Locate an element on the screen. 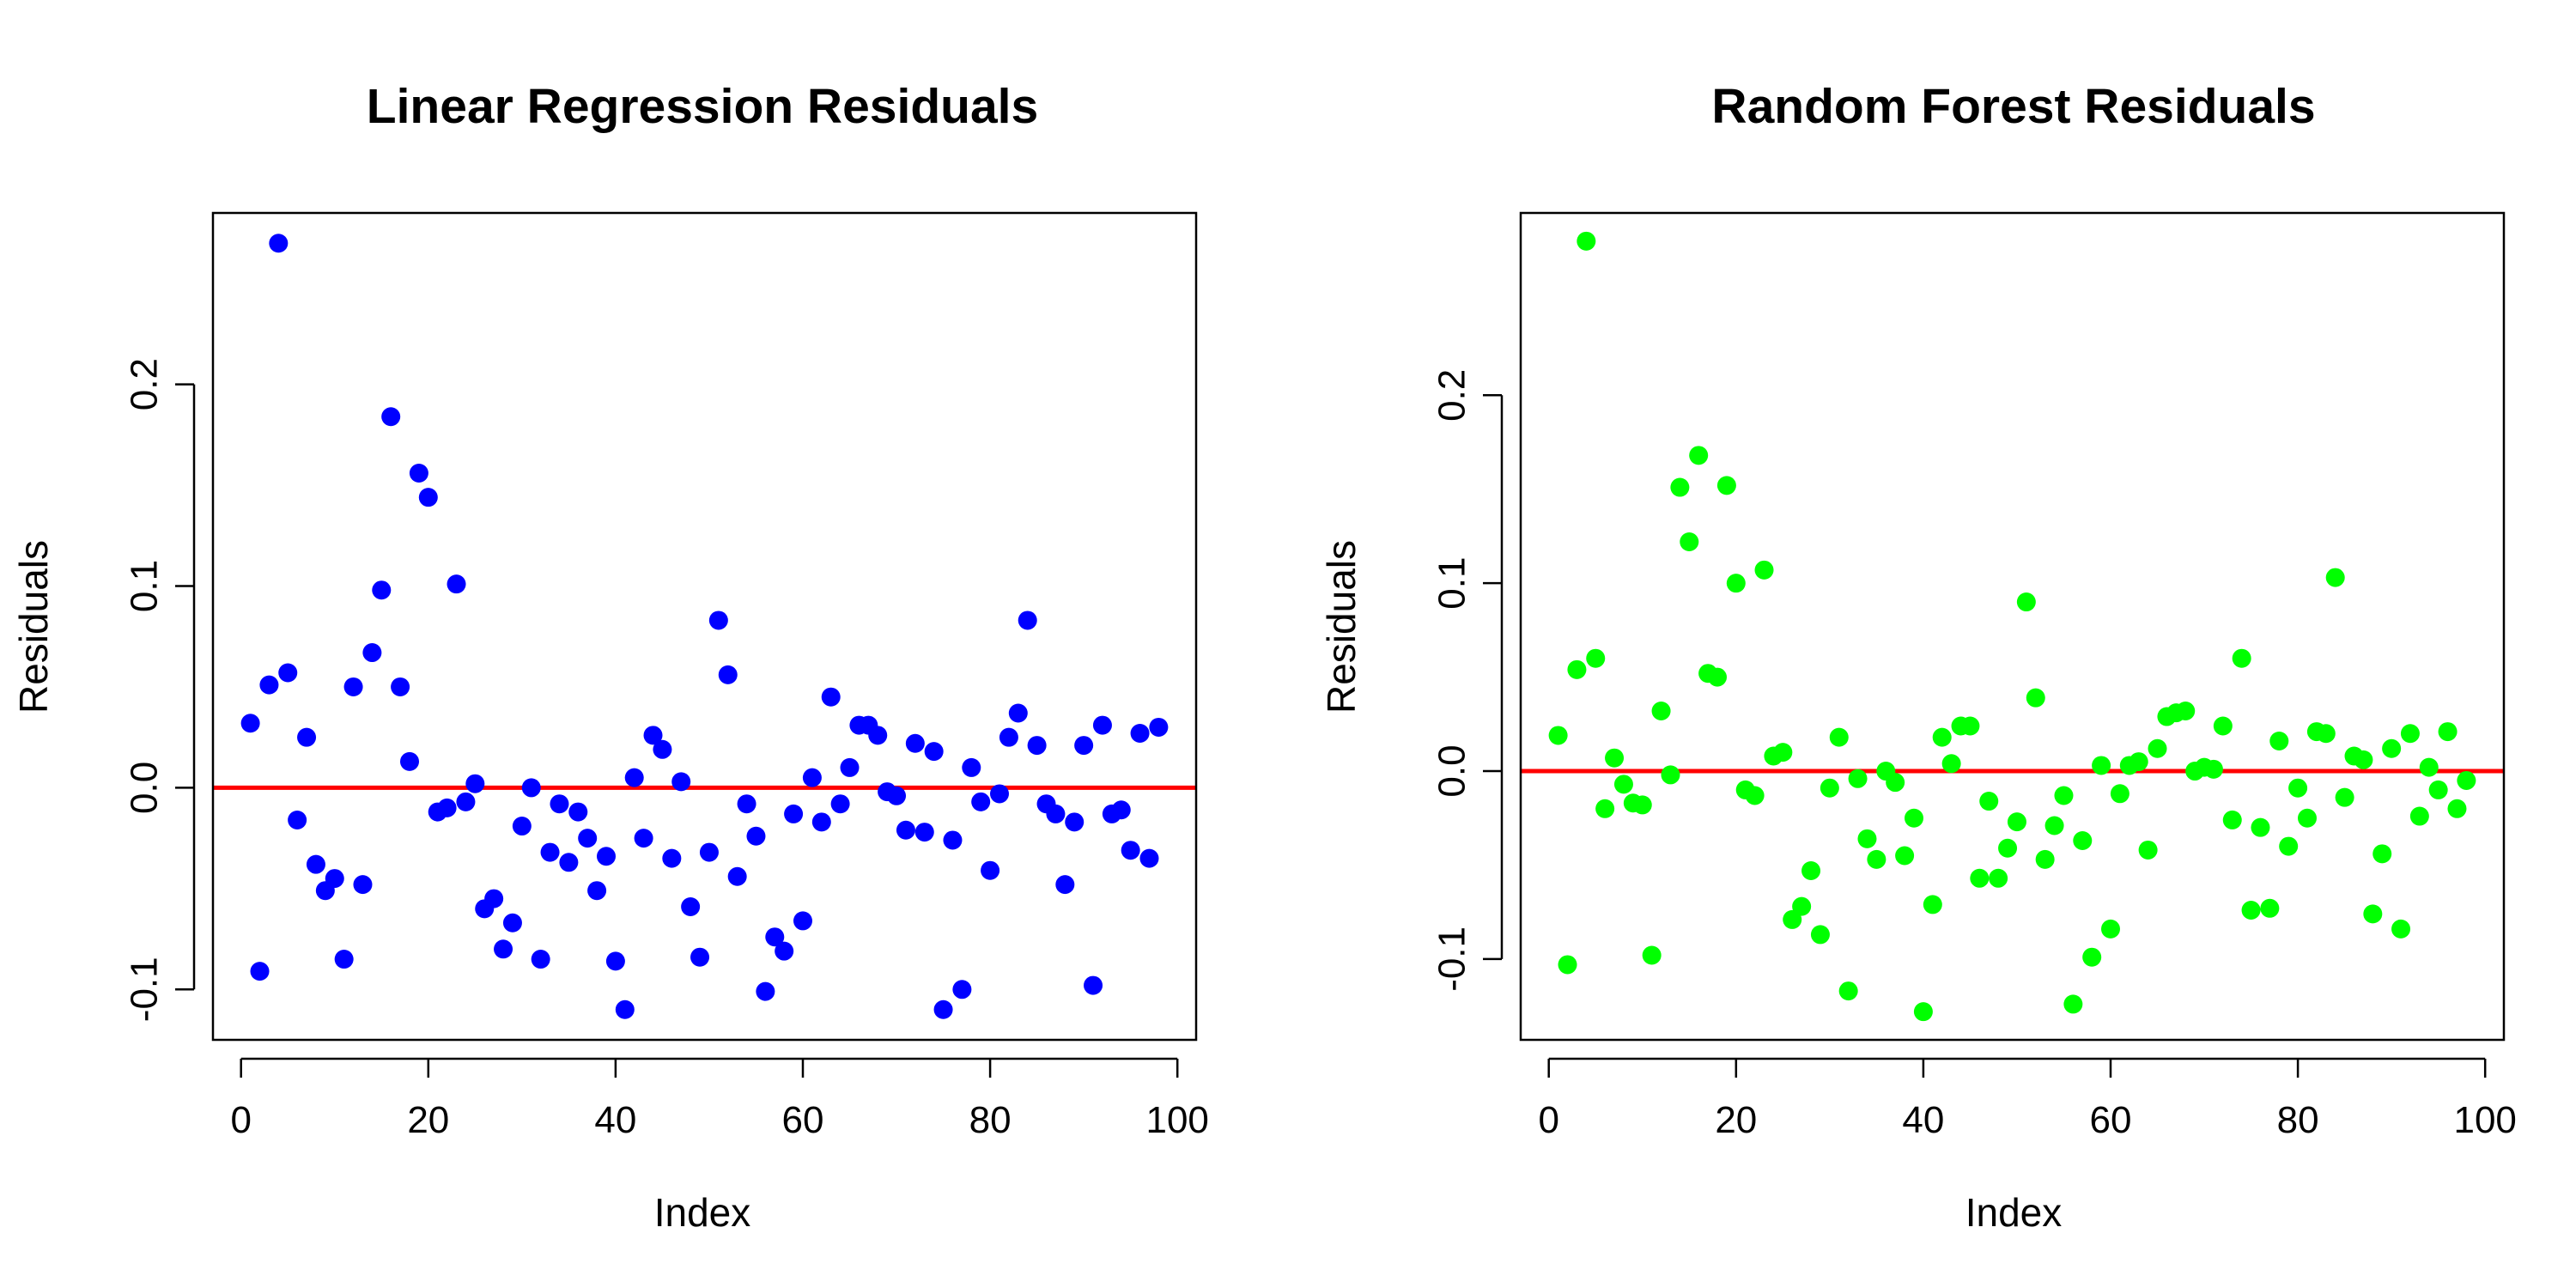 This screenshot has width=2576, height=1288. y-axis-label: Residuals is located at coordinates (1341, 627).